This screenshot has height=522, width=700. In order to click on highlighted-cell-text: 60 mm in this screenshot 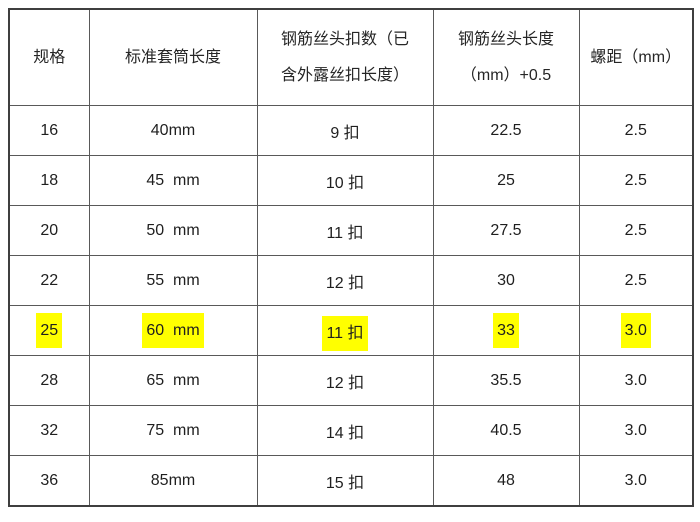, I will do `click(173, 330)`.